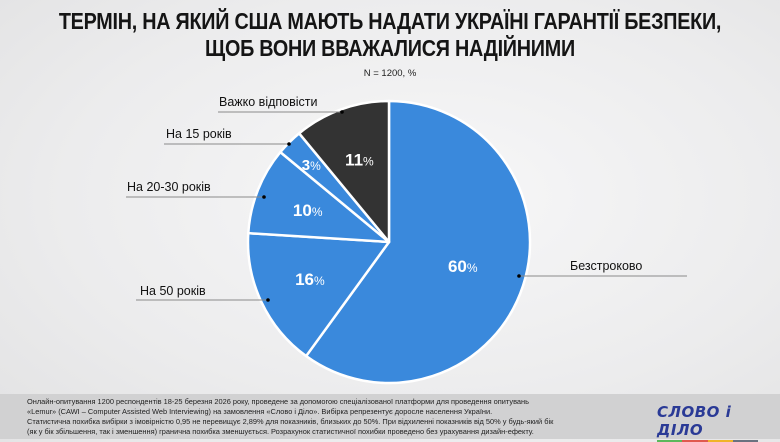 The width and height of the screenshot is (780, 442). What do you see at coordinates (264, 197) in the screenshot?
I see `callout-dot-20-30-years` at bounding box center [264, 197].